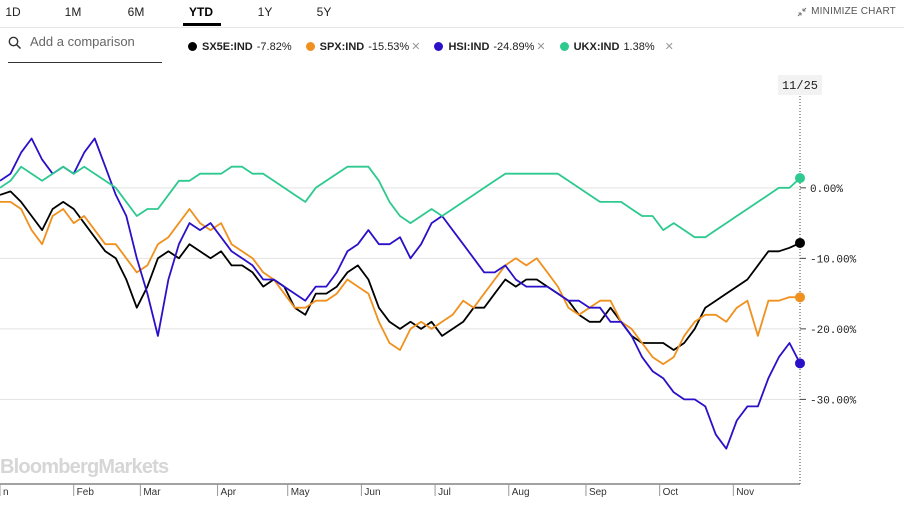 The image size is (904, 512). What do you see at coordinates (265, 12) in the screenshot?
I see `tab-1y: 1Y` at bounding box center [265, 12].